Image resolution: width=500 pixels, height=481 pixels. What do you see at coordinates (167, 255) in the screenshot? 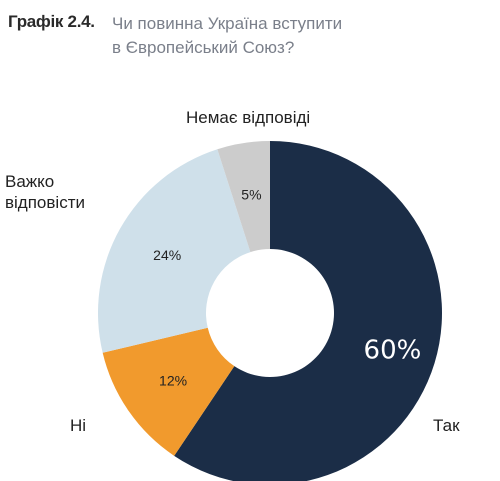
I see `value-label-hard-to-say: 24%` at bounding box center [167, 255].